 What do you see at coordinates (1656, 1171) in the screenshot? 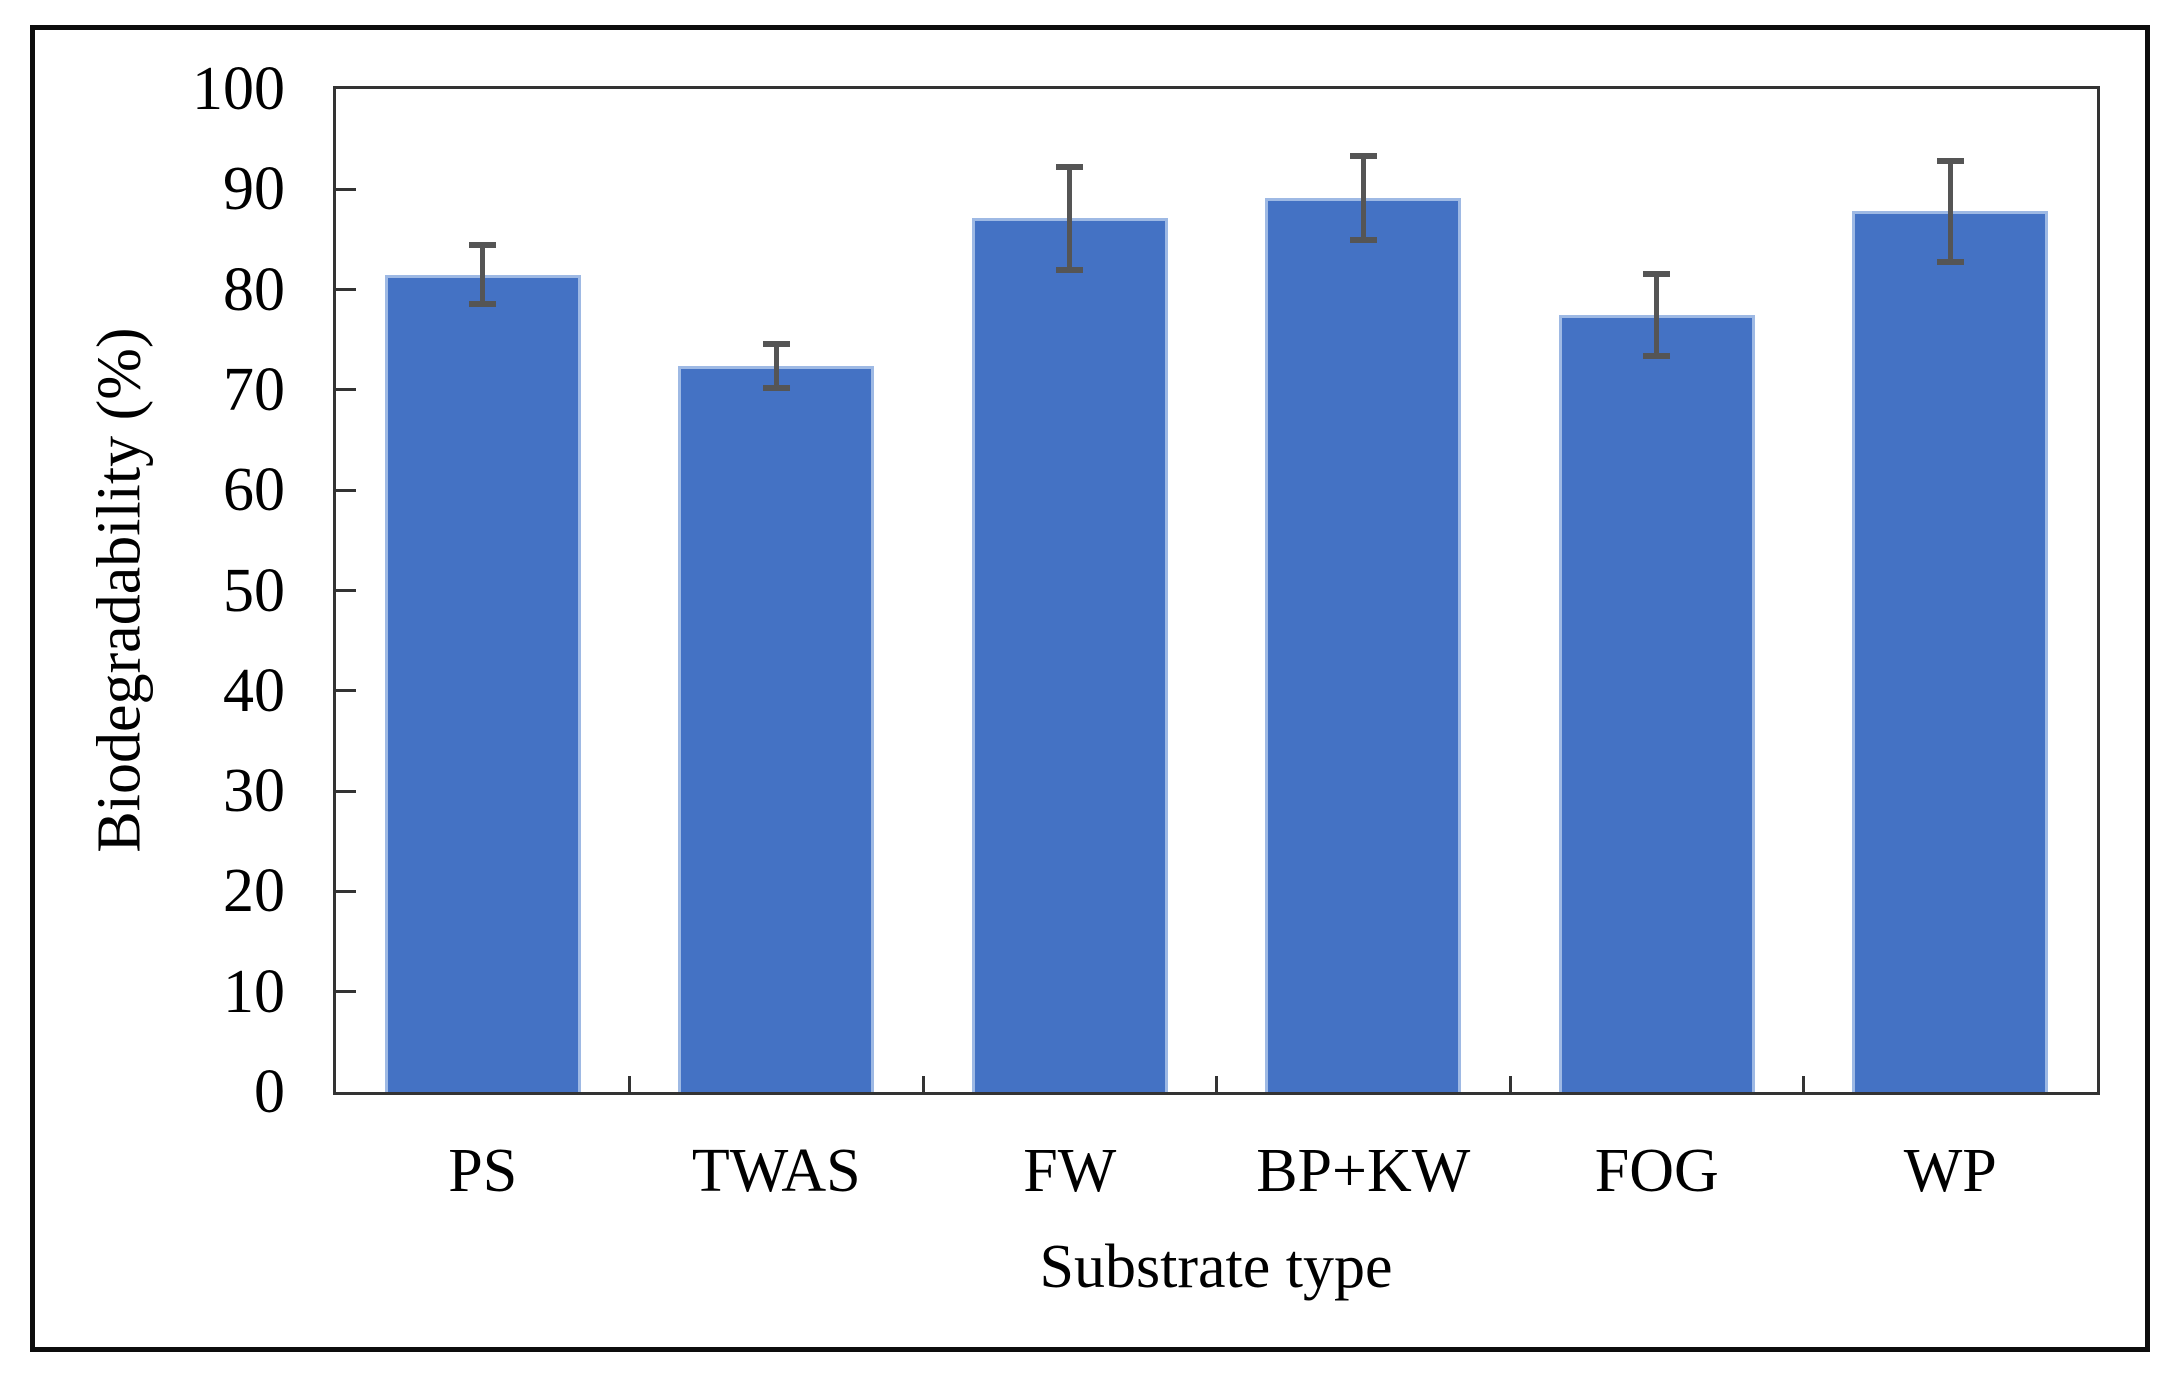
I see `category-label: FOG` at bounding box center [1656, 1171].